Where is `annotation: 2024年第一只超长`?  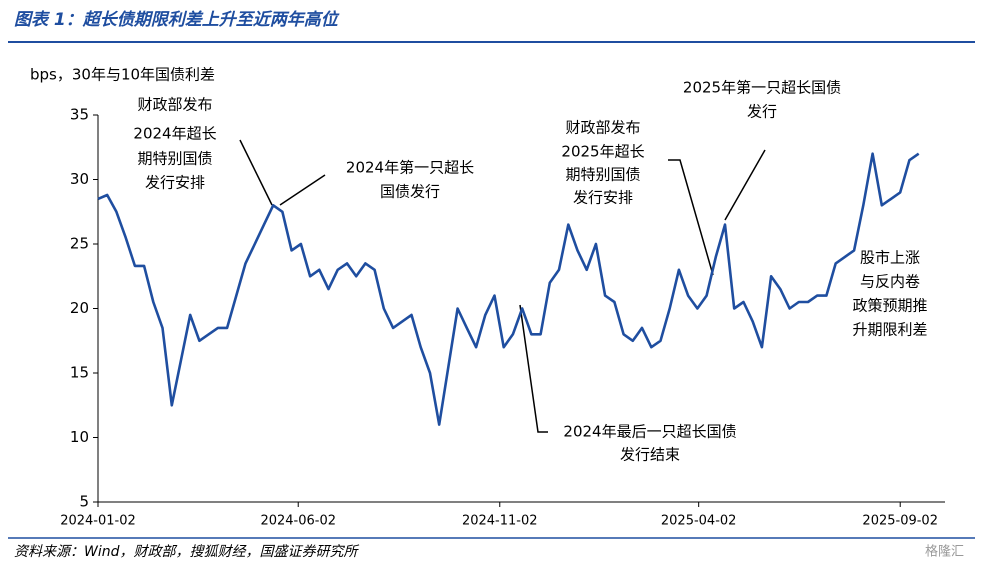
annotation: 2024年第一只超长 is located at coordinates (410, 168).